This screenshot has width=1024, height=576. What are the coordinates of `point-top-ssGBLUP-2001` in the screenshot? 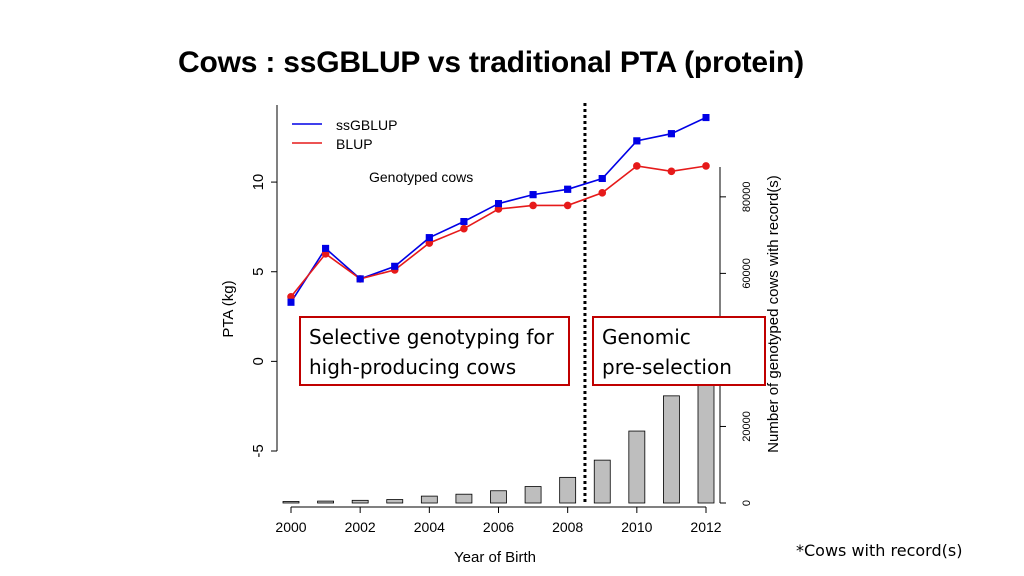 It's located at (326, 248).